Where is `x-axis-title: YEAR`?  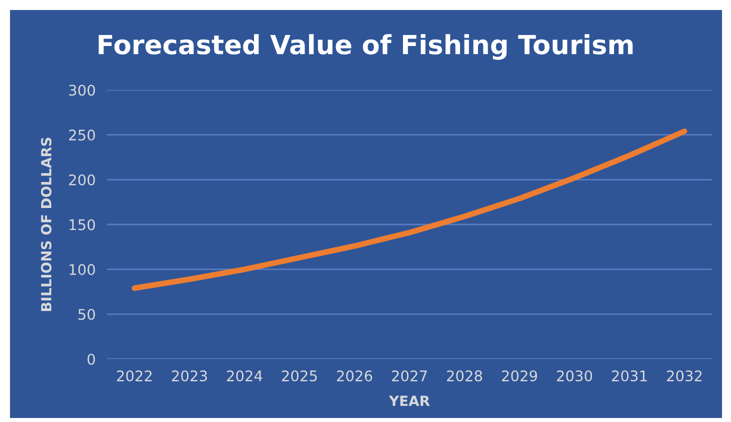 x-axis-title: YEAR is located at coordinates (409, 401).